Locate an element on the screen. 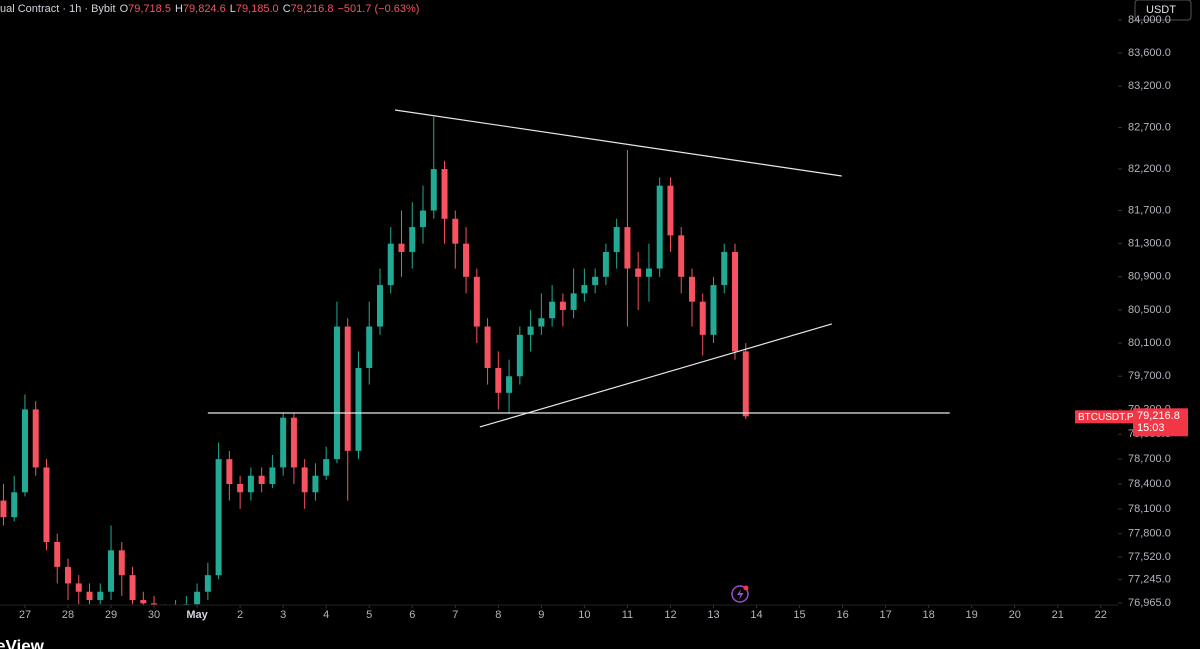 The image size is (1200, 649). x-tick-label: 5 is located at coordinates (369, 615).